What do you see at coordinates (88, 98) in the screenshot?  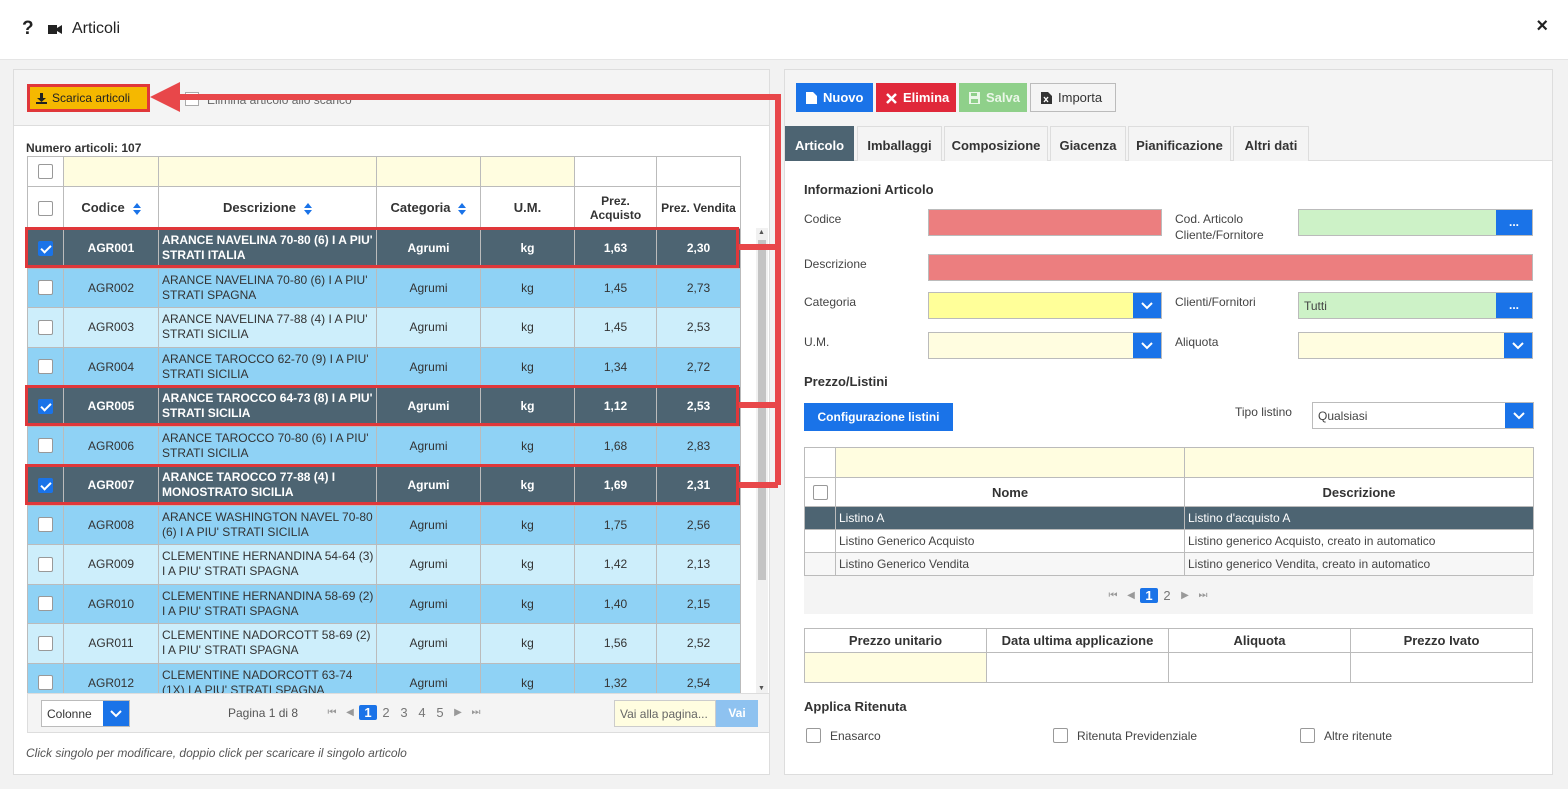 I see `scarica-articoli-button: Scarica articoli` at bounding box center [88, 98].